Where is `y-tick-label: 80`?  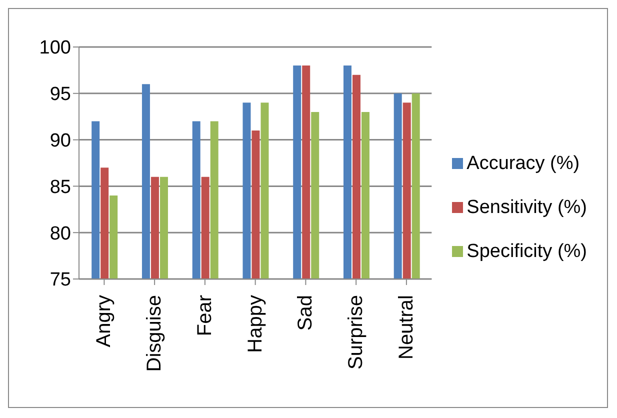
y-tick-label: 80 is located at coordinates (60, 233).